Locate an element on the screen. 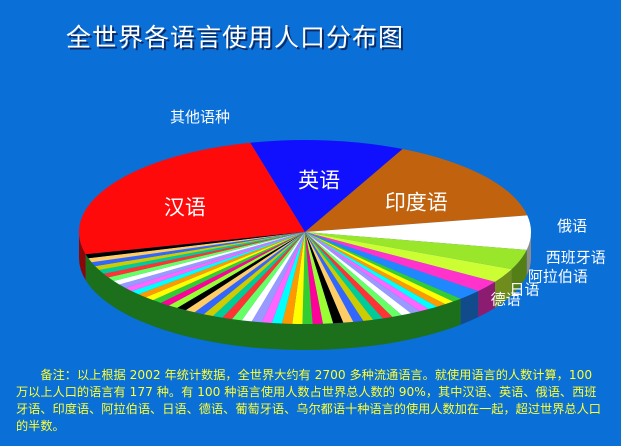 The image size is (621, 446). slice-5-label: 阿拉伯语 is located at coordinates (558, 276).